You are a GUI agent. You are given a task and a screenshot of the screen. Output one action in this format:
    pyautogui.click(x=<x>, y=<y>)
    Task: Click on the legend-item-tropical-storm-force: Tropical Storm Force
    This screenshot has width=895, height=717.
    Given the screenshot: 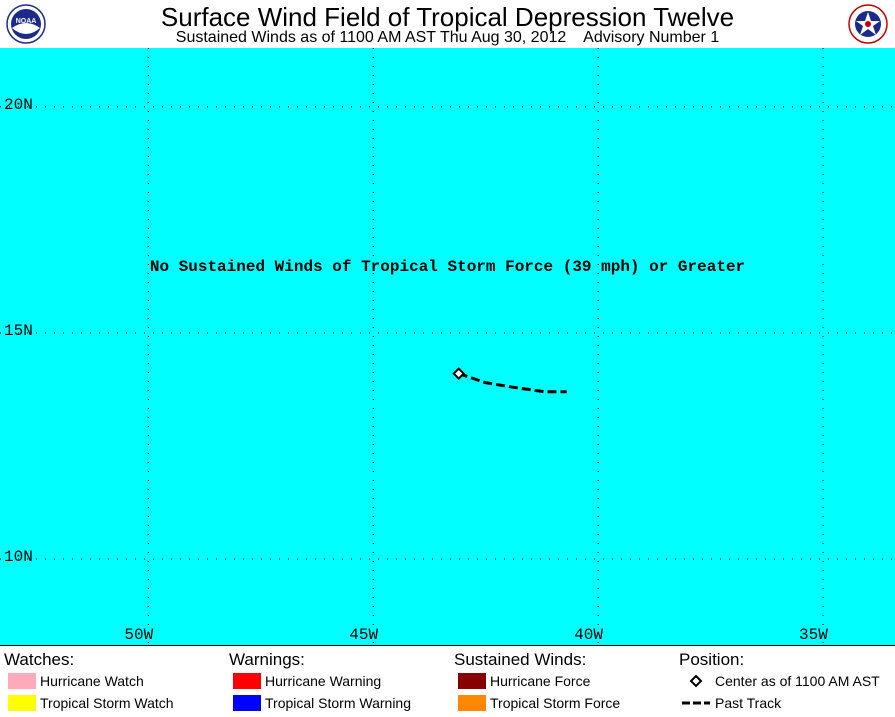 What is the action you would take?
    pyautogui.click(x=537, y=703)
    